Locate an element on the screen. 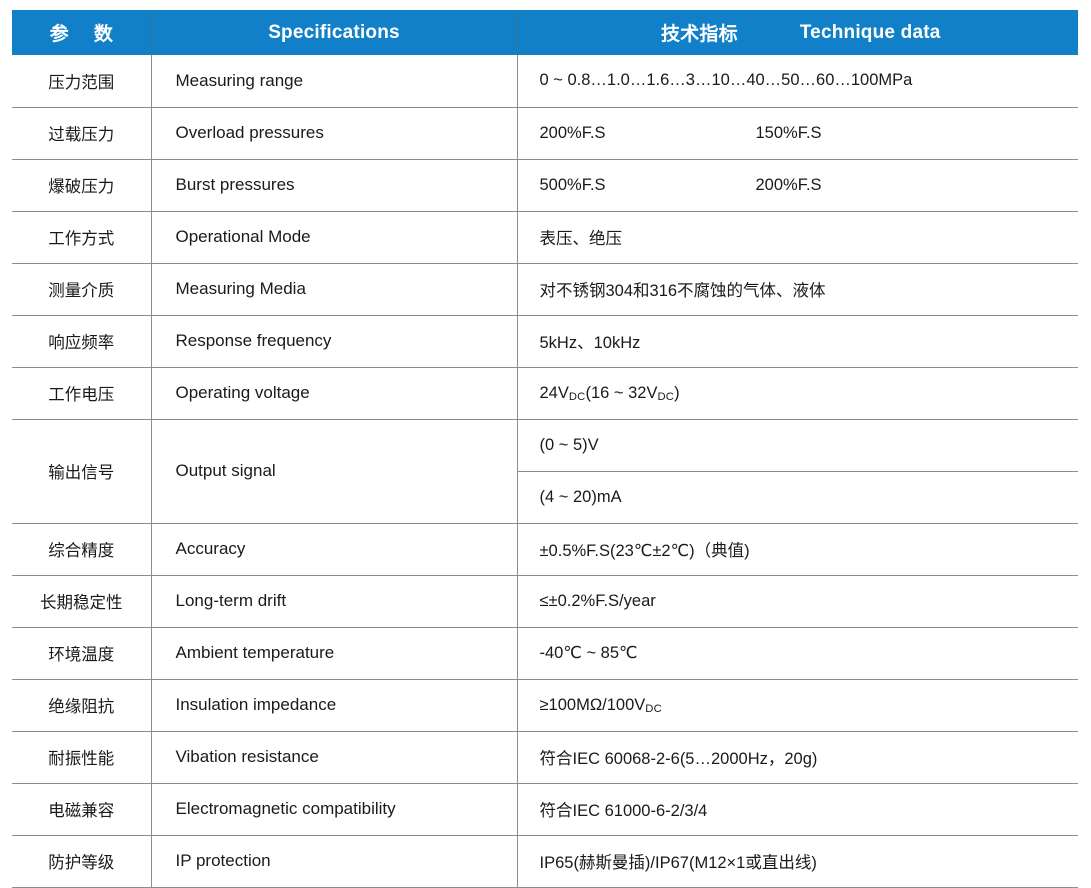  row-parameter-measuring-range: 压力范围 is located at coordinates (82, 81).